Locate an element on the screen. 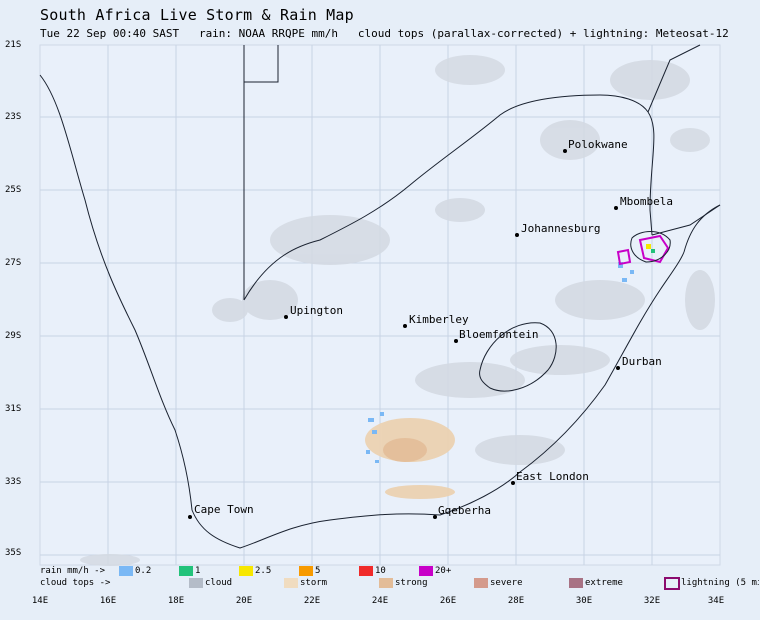 The width and height of the screenshot is (760, 620). lon-label: 22E is located at coordinates (312, 601).